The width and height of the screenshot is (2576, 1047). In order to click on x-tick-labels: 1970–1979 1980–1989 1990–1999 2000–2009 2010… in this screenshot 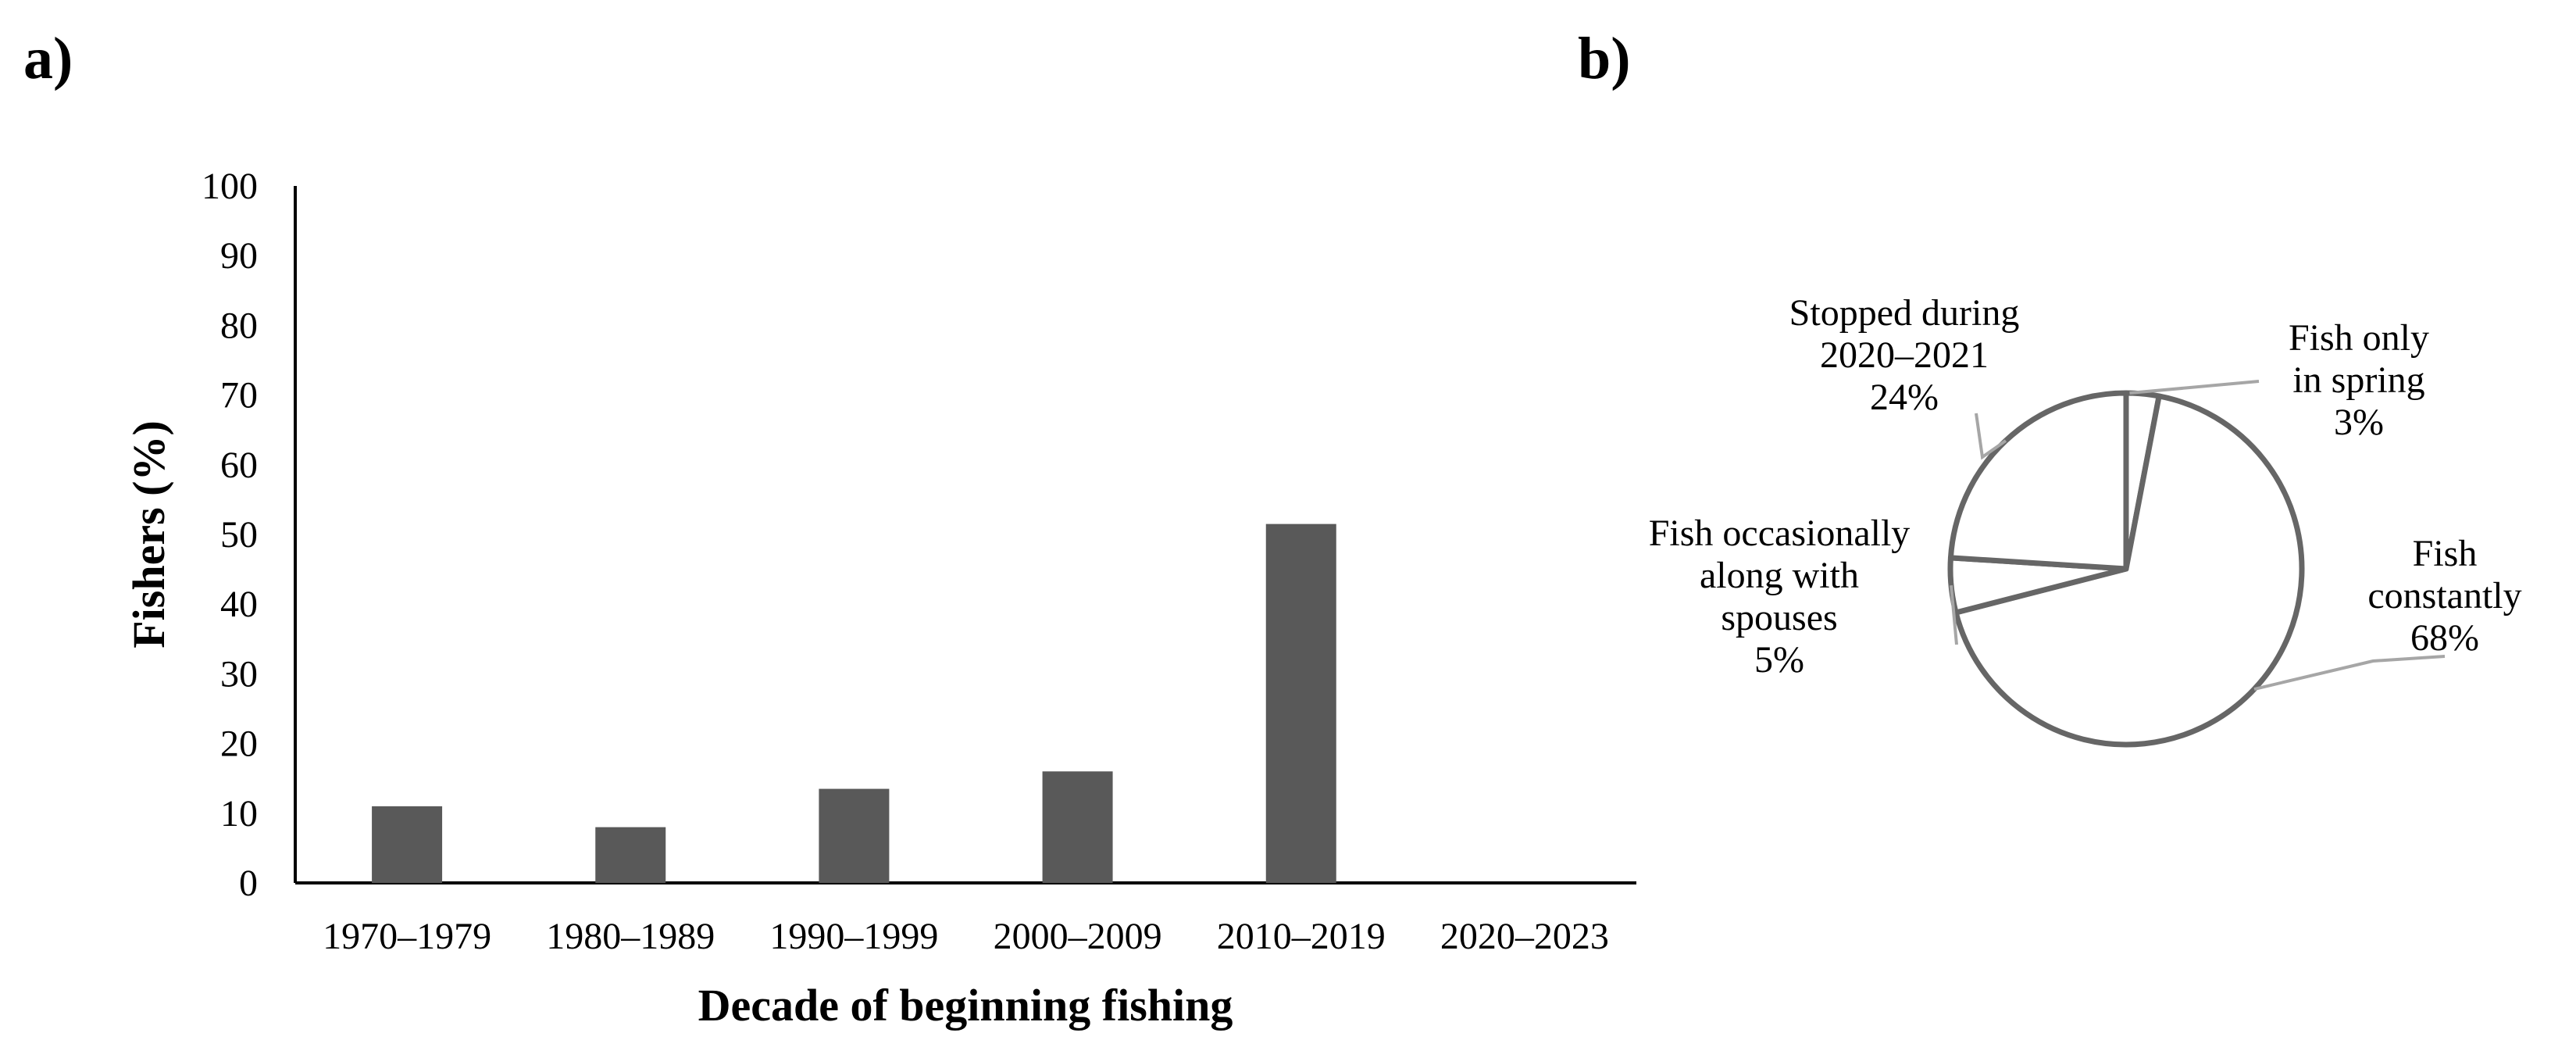, I will do `click(966, 937)`.